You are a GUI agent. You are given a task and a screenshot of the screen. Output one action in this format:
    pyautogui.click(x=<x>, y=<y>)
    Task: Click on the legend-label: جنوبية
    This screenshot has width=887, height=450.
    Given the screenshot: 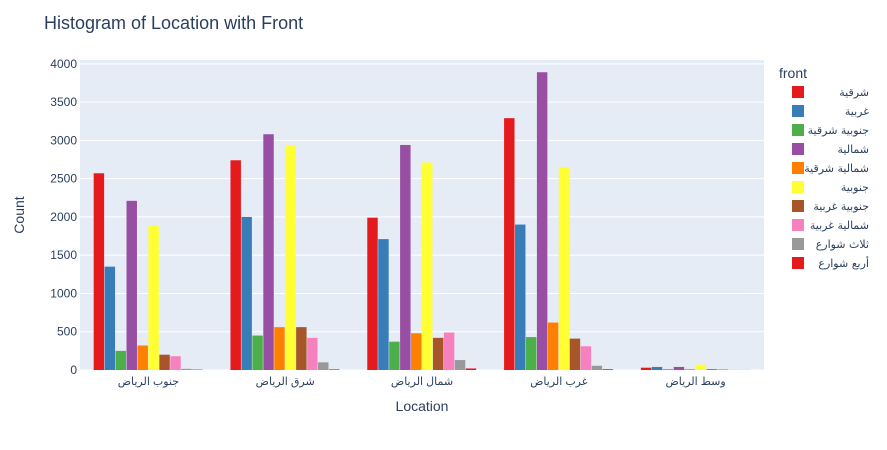 What is the action you would take?
    pyautogui.click(x=855, y=187)
    